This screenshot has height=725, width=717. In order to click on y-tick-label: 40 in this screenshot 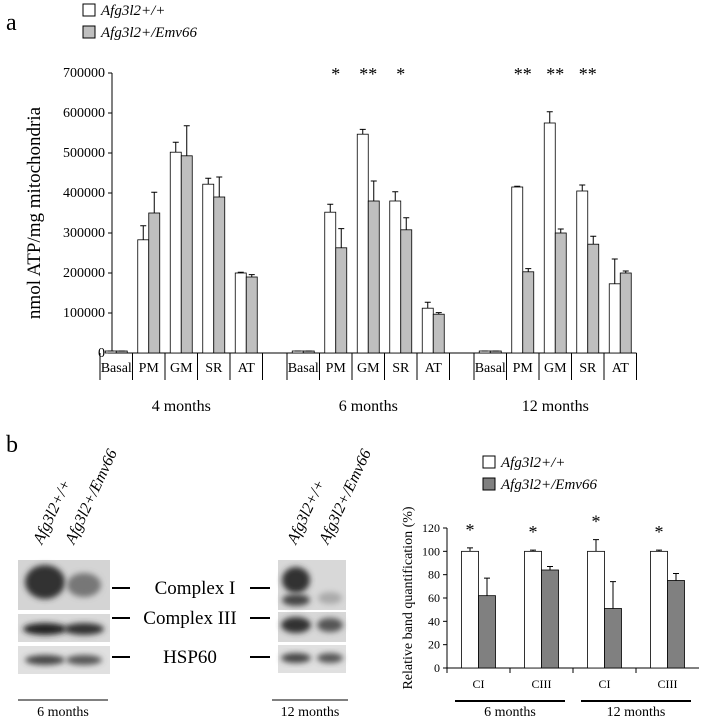, I will do `click(434, 621)`.